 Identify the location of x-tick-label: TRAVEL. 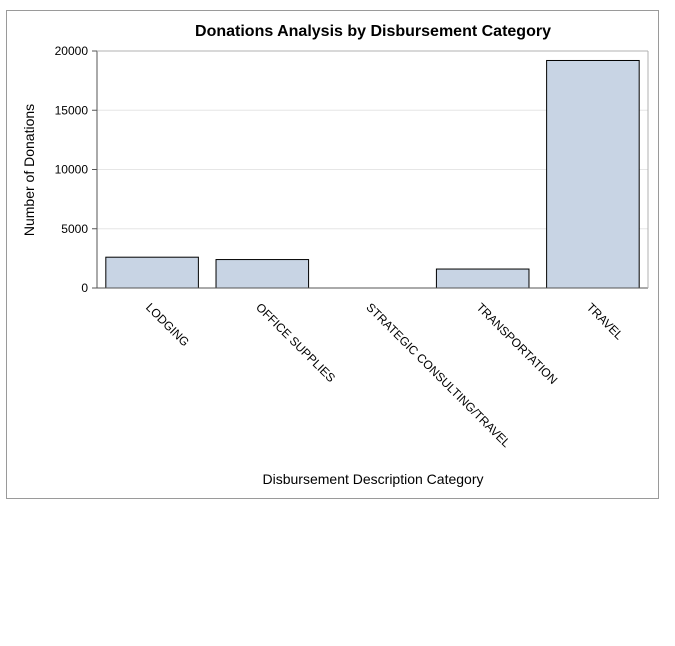
(605, 321).